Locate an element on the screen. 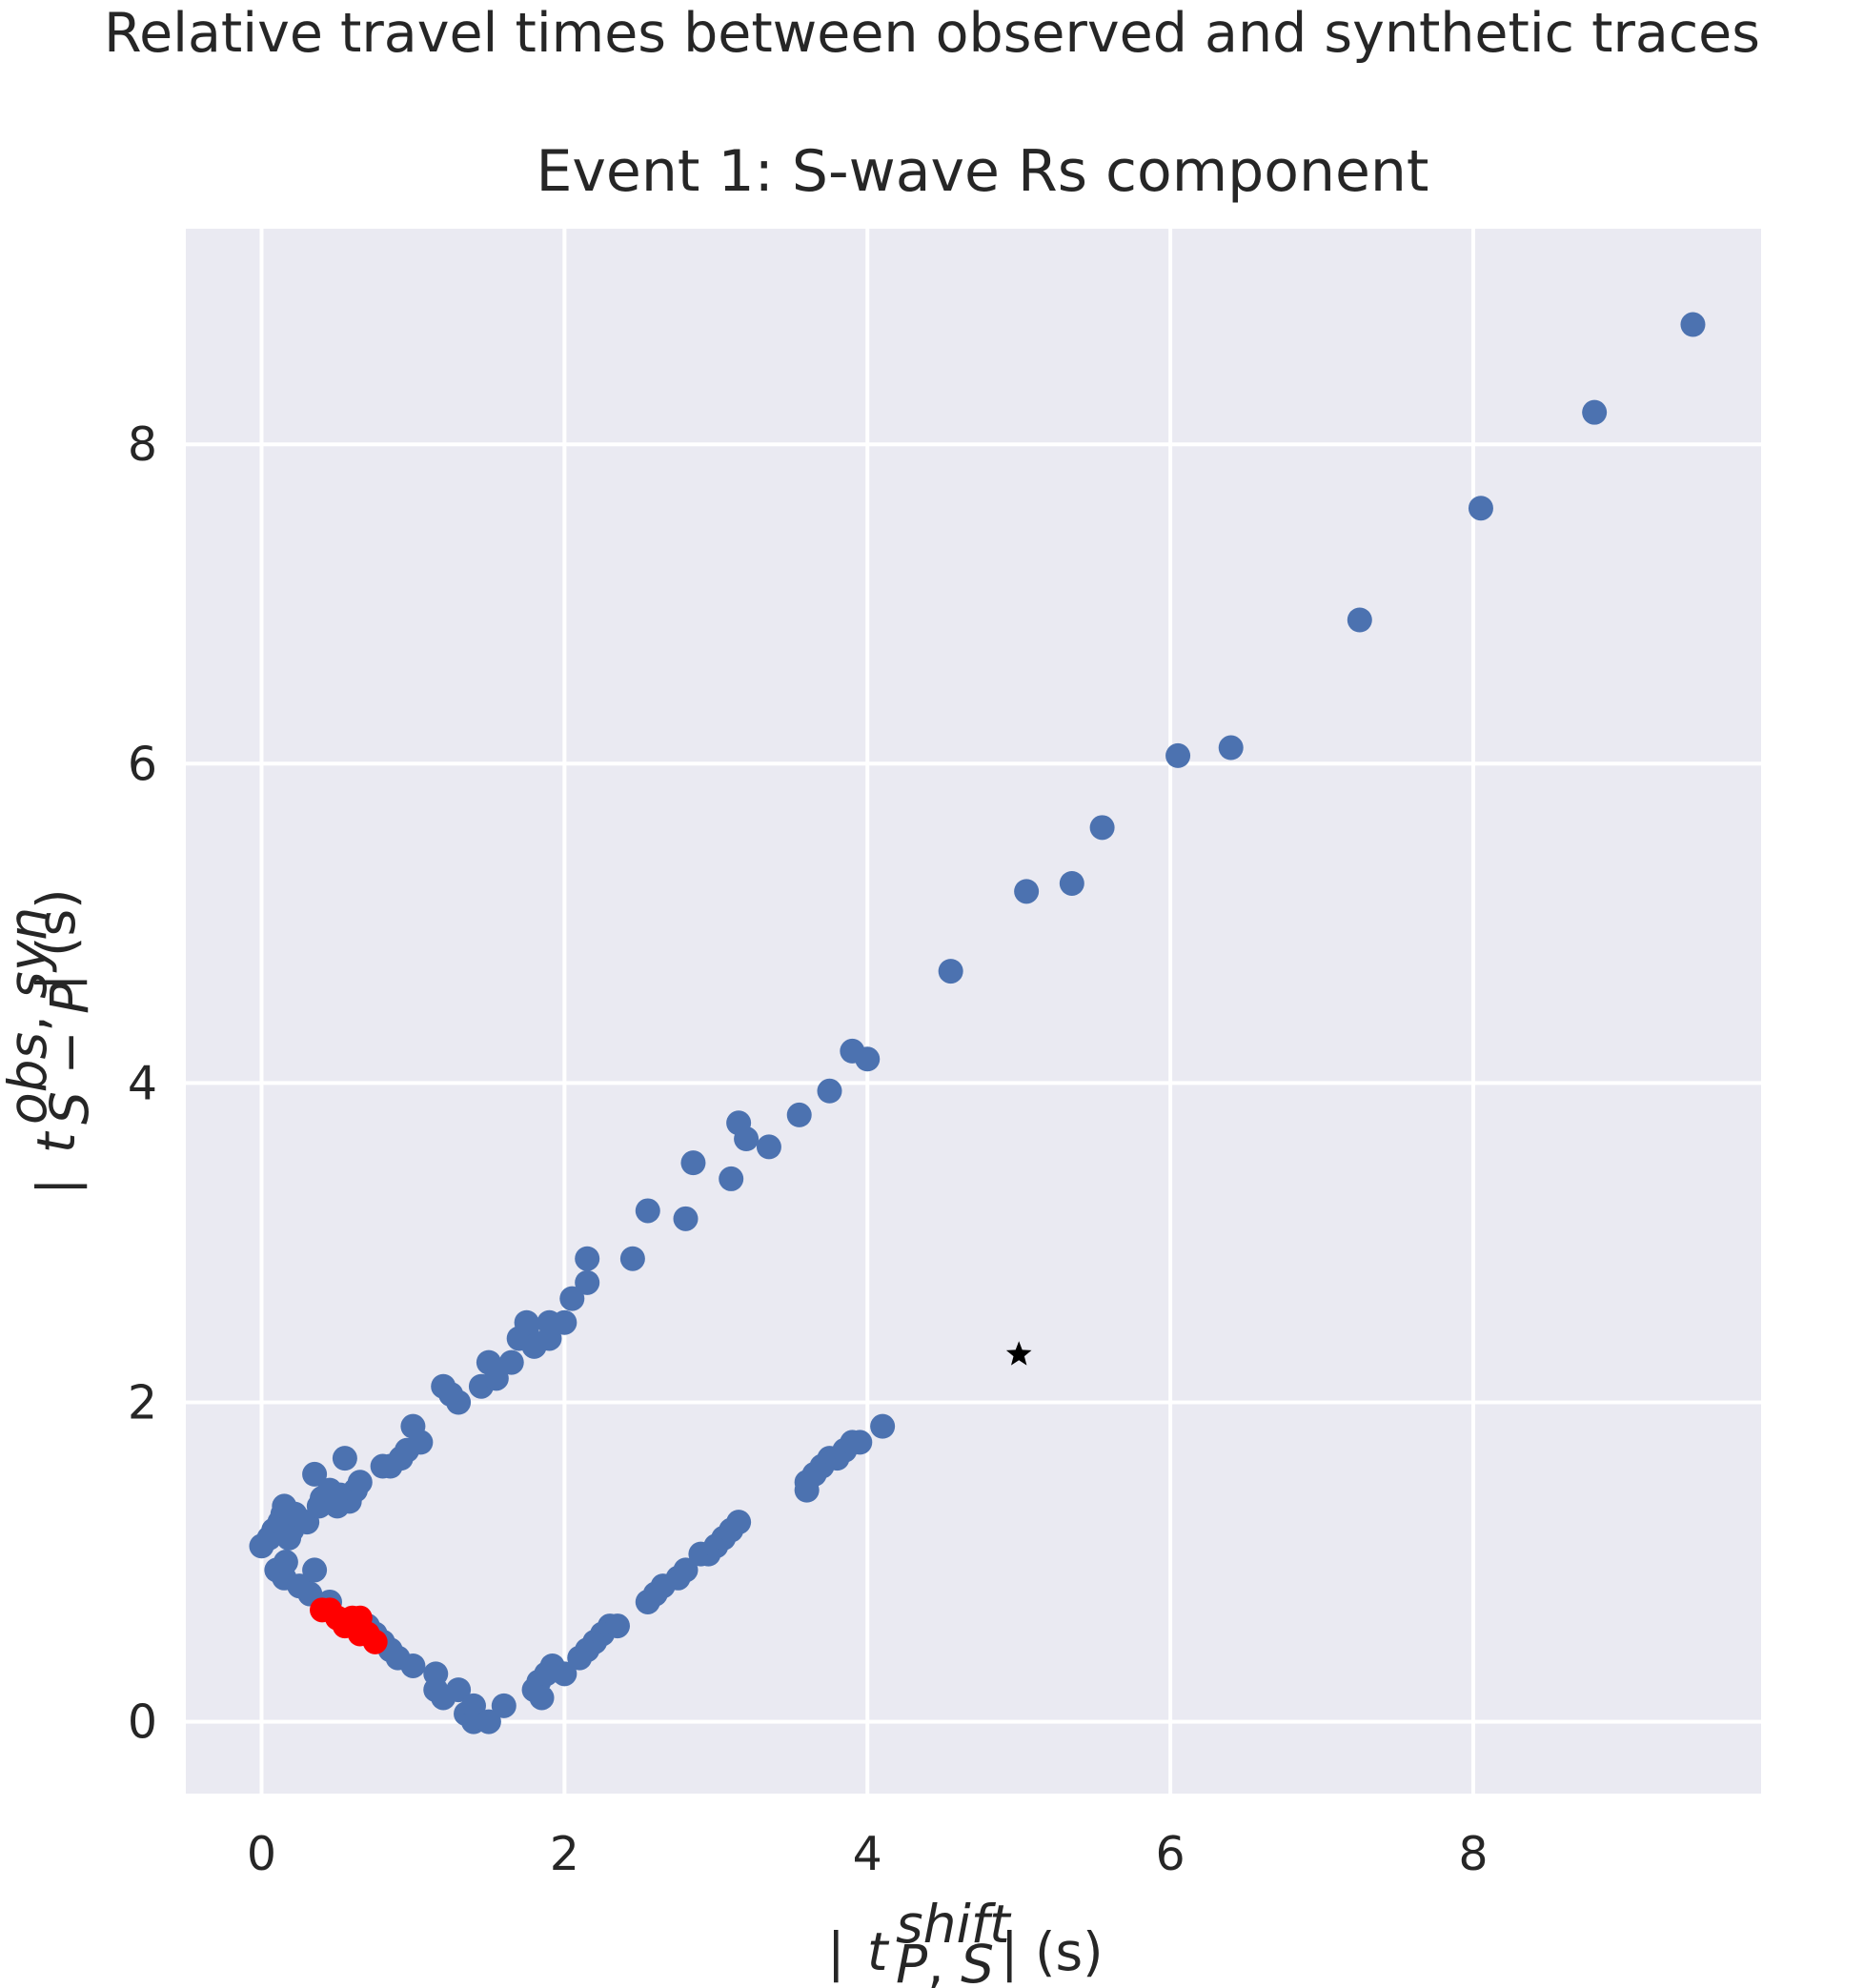 The image size is (1864, 1988). y-tick-label: 4 is located at coordinates (142, 1083).